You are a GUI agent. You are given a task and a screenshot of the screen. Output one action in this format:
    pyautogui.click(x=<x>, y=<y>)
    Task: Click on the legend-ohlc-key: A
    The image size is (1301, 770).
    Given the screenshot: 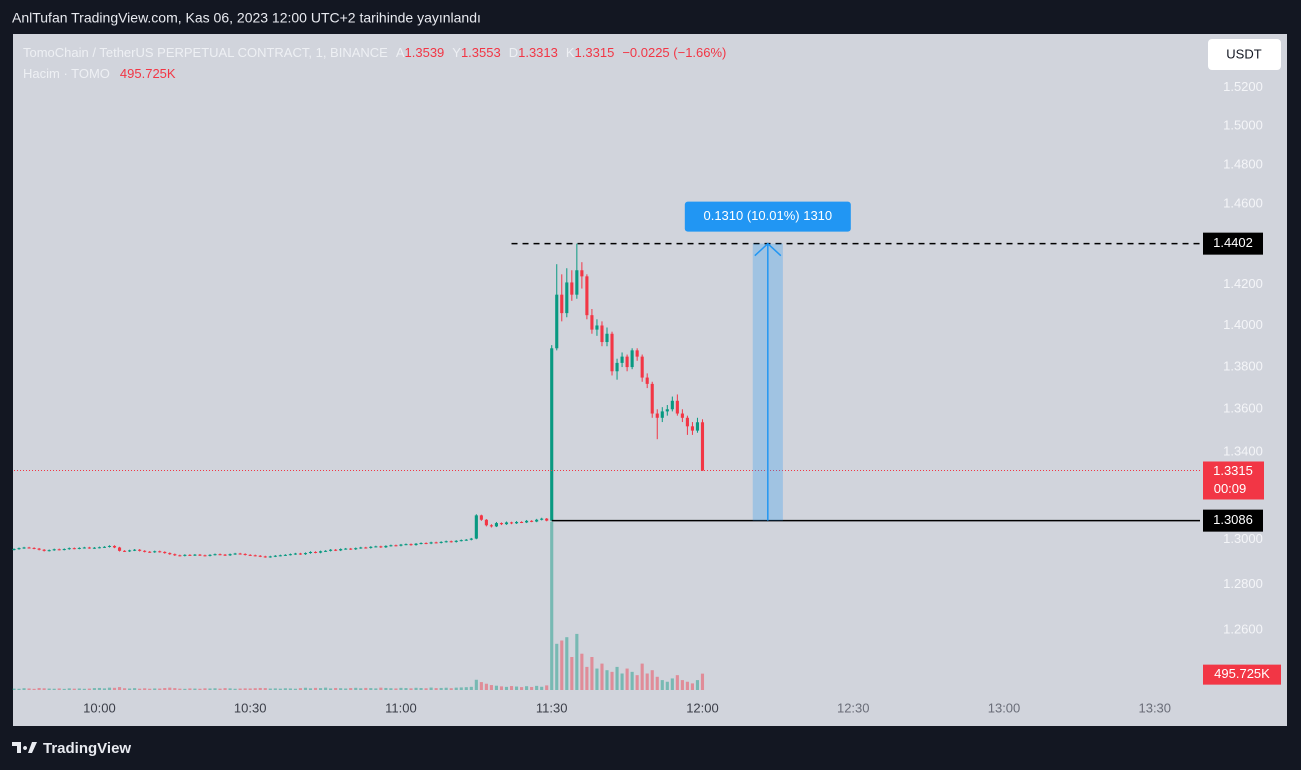 What is the action you would take?
    pyautogui.click(x=400, y=52)
    